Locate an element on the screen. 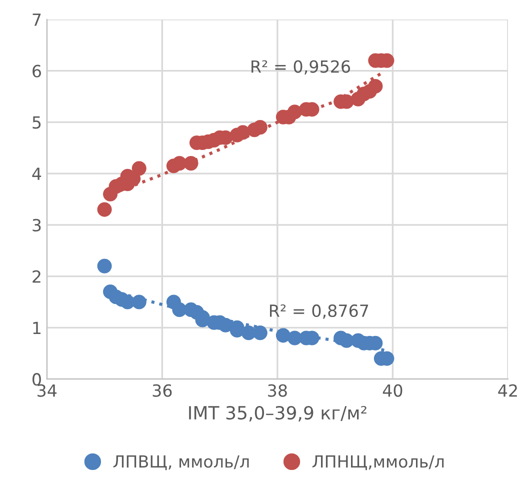 Image resolution: width=521 pixels, height=486 pixels. y-tick-label: 0 is located at coordinates (36, 379).